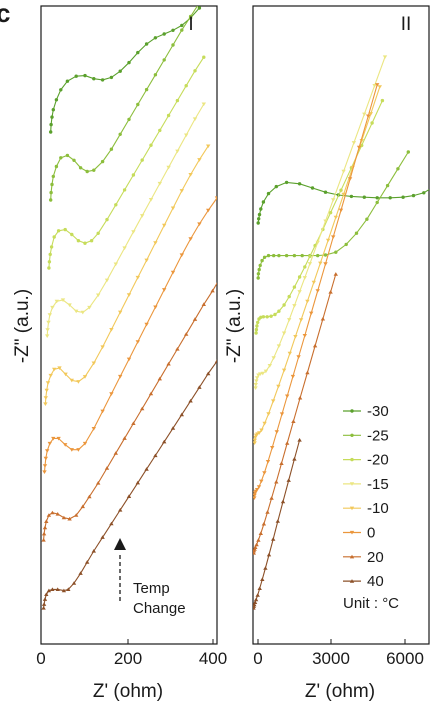 This screenshot has width=438, height=702. Describe the element at coordinates (359, 533) in the screenshot. I see `legend-item: 0` at that location.